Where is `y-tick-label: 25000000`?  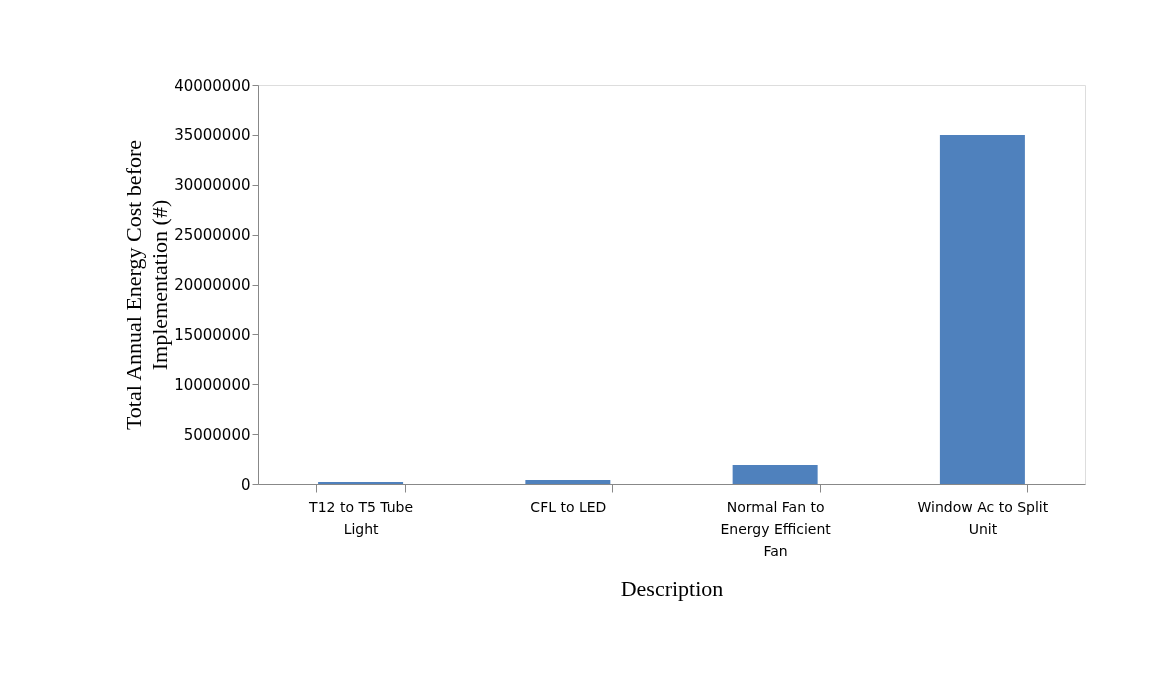
y-tick-label: 25000000 is located at coordinates (212, 235).